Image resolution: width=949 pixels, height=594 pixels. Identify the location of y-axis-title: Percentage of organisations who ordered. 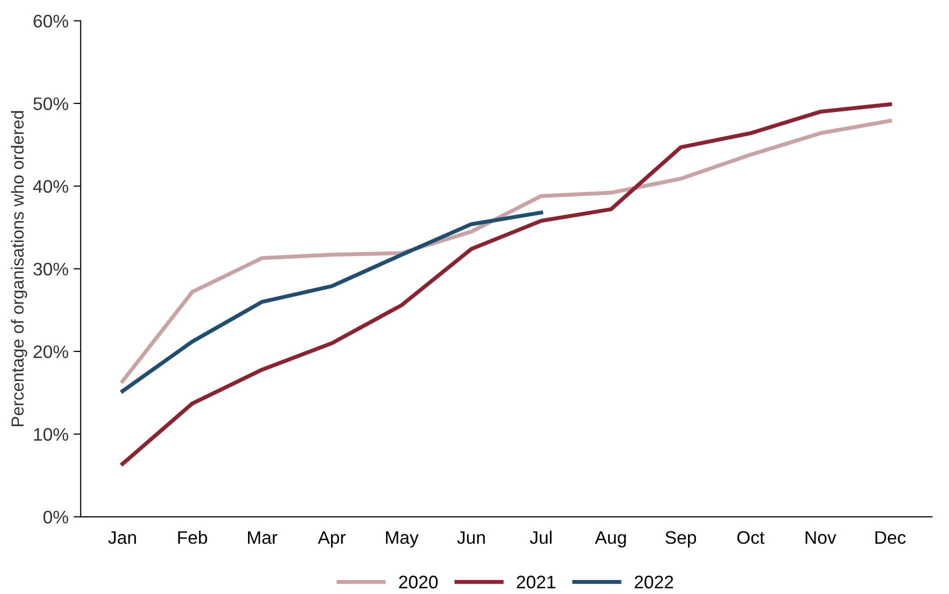
(19, 268).